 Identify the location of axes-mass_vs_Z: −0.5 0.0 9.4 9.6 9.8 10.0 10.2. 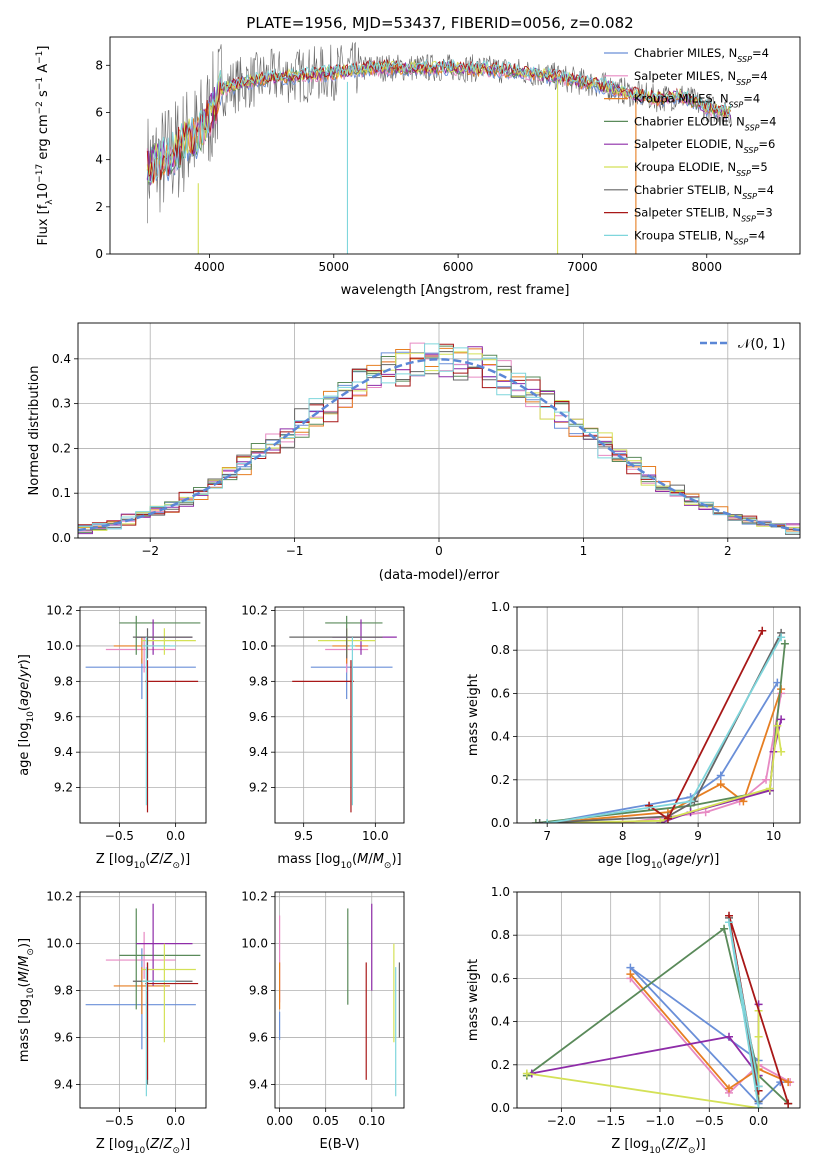
(126, 1009).